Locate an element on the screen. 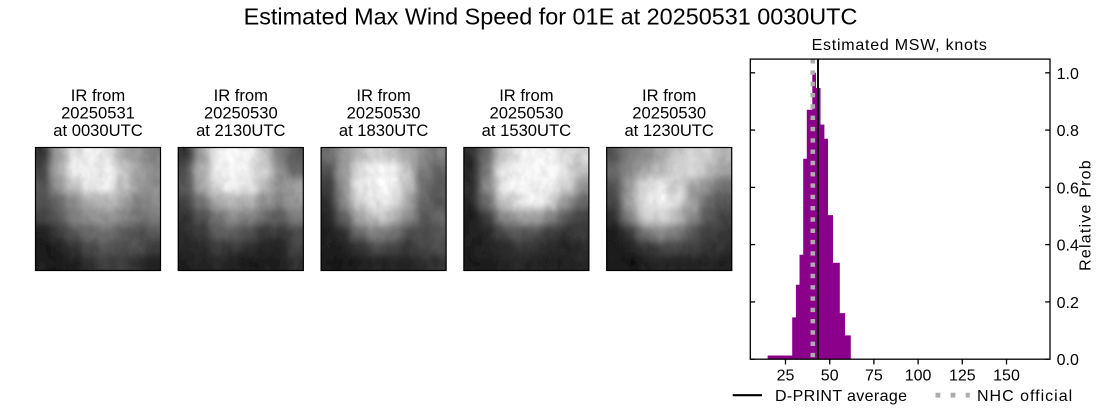 This screenshot has width=1100, height=414. svg-text: 20250531 is located at coordinates (98, 113).